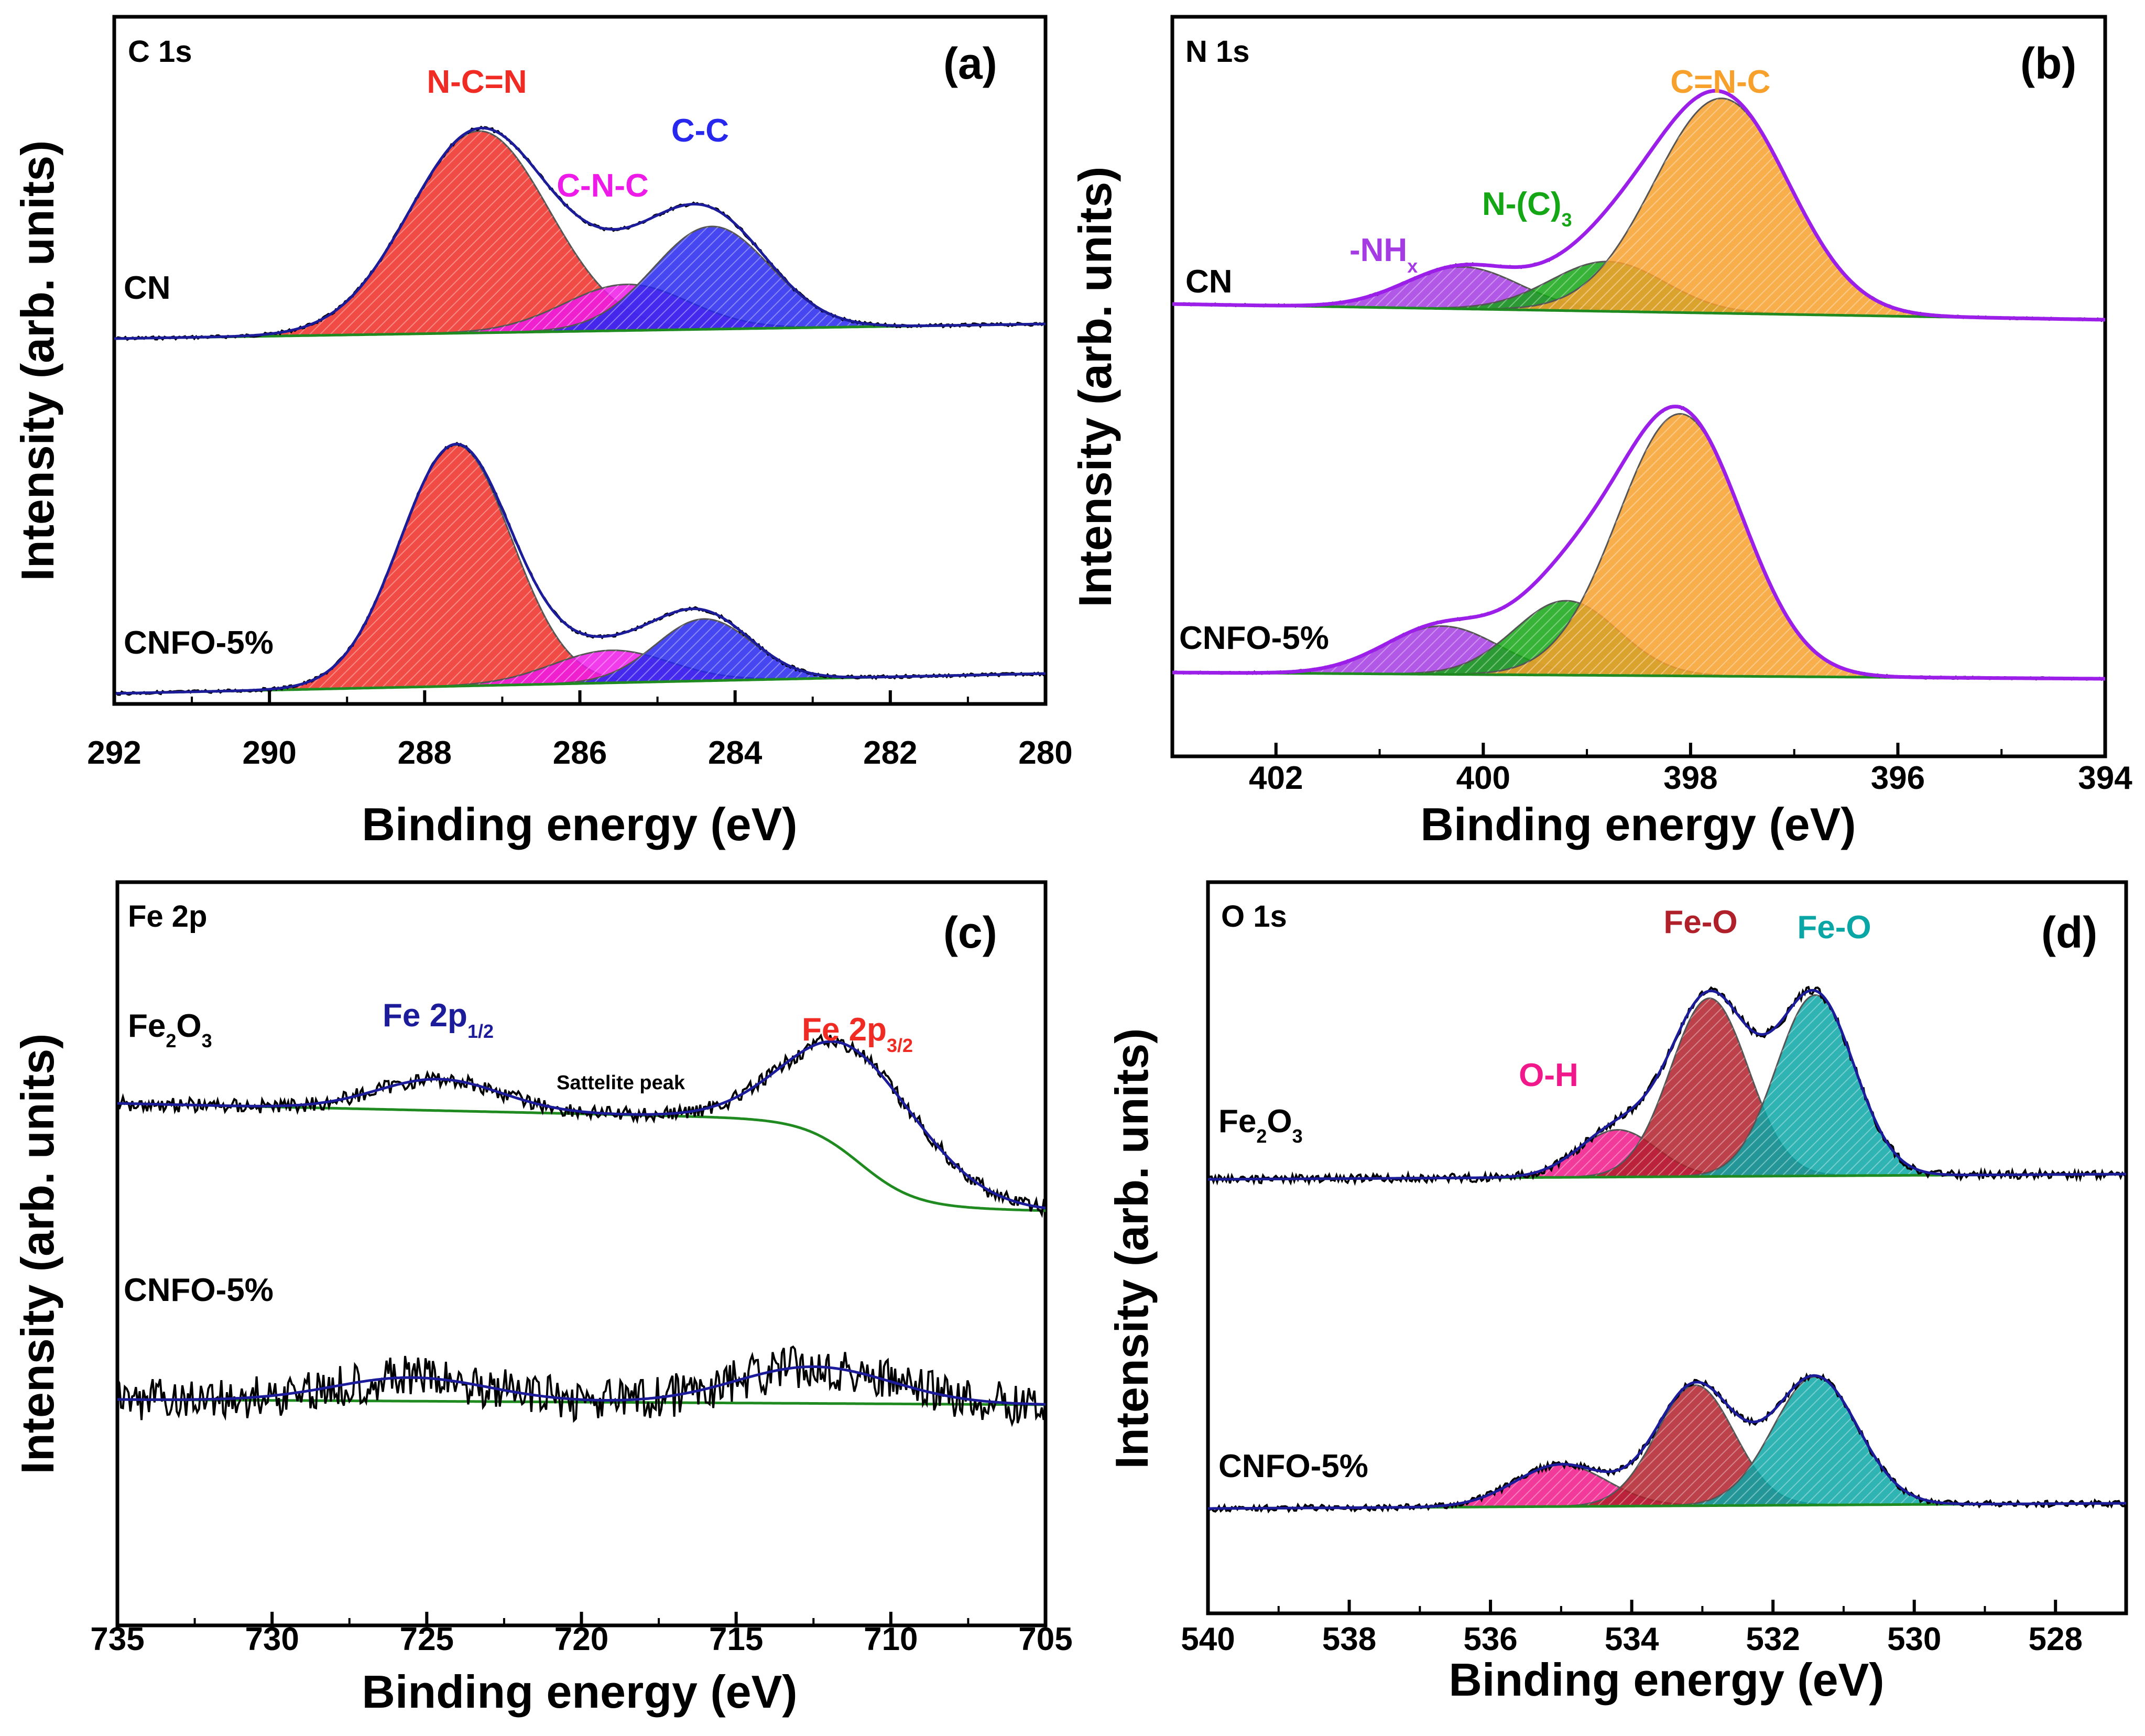  What do you see at coordinates (1045, 1639) in the screenshot?
I see `x-tick-label: 705` at bounding box center [1045, 1639].